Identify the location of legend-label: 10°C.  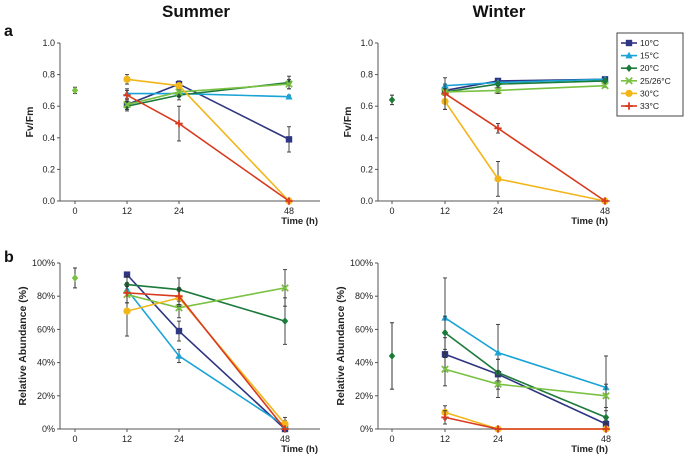
(649, 43).